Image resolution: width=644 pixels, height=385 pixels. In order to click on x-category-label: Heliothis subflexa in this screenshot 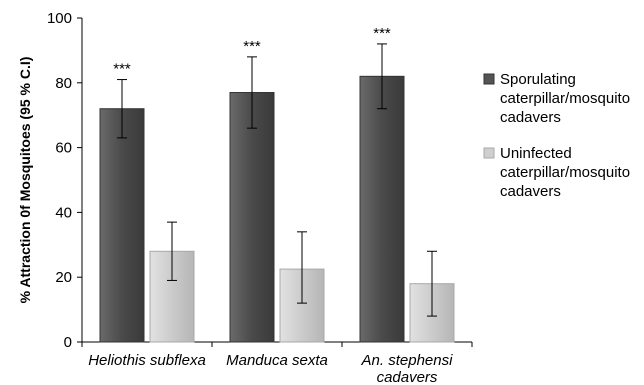, I will do `click(147, 360)`.